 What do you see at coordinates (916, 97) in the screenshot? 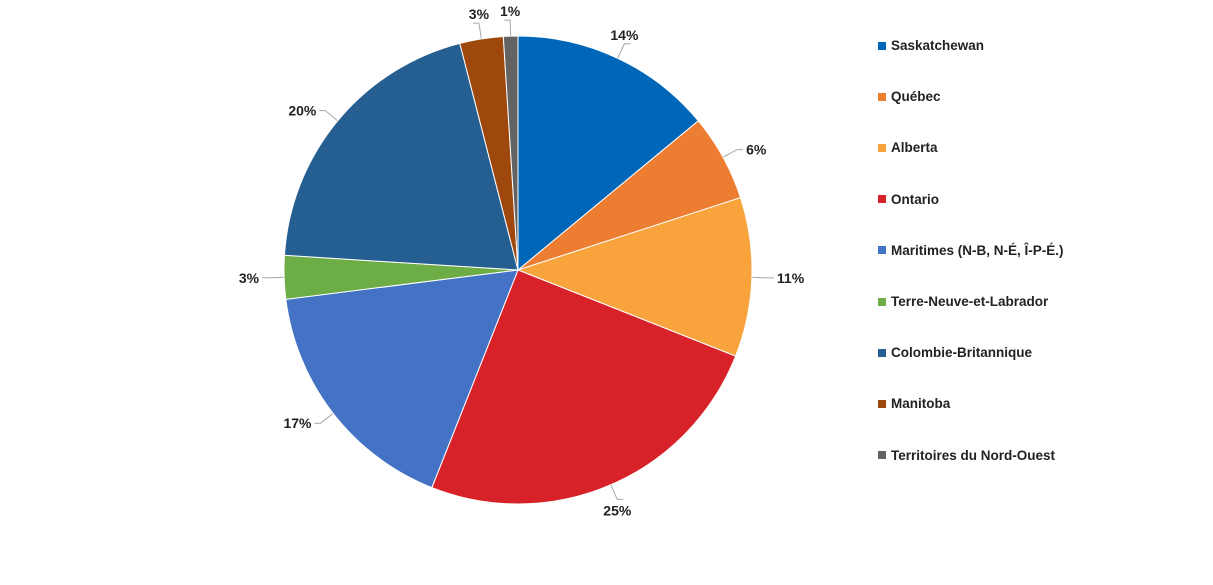
I see `legend-label: Québec` at bounding box center [916, 97].